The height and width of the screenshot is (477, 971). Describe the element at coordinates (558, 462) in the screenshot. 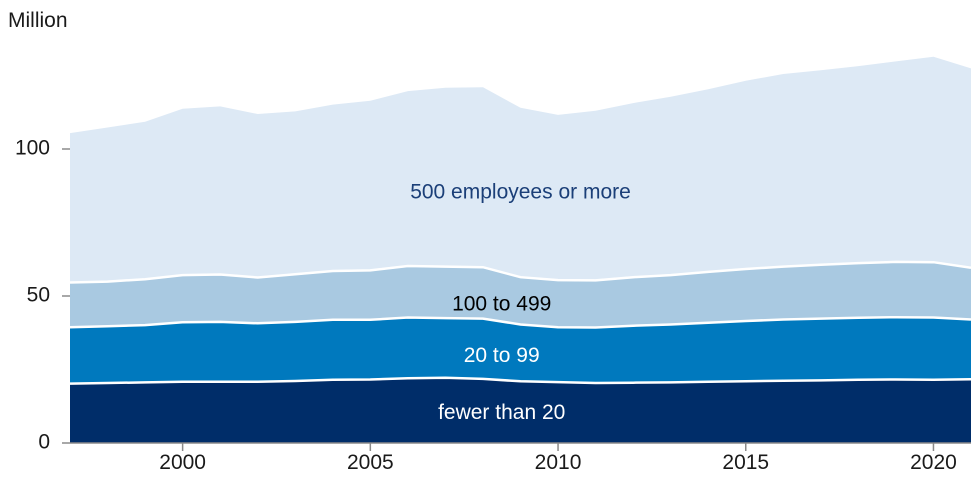

I see `x-tick-label: 2010` at that location.